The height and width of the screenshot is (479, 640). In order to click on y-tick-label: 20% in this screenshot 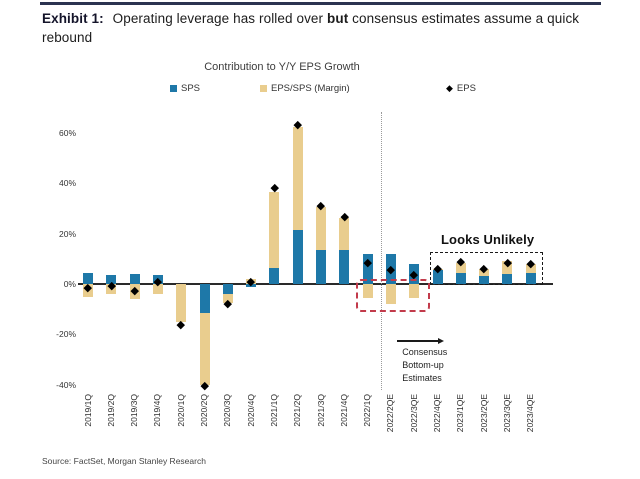, I will do `click(67, 233)`.